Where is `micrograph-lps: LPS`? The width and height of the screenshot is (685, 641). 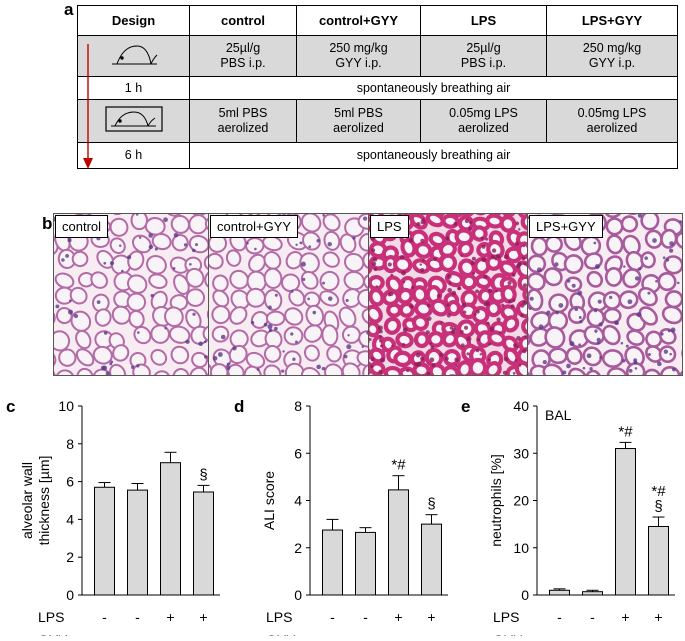
micrograph-lps: LPS is located at coordinates (449, 294).